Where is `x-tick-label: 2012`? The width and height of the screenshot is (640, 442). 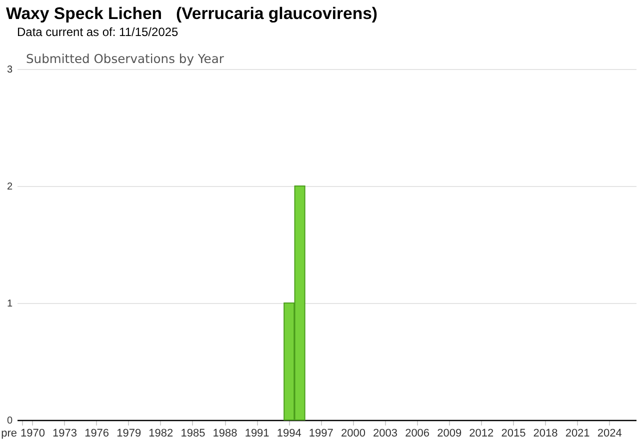
x-tick-label: 2012 is located at coordinates (481, 434).